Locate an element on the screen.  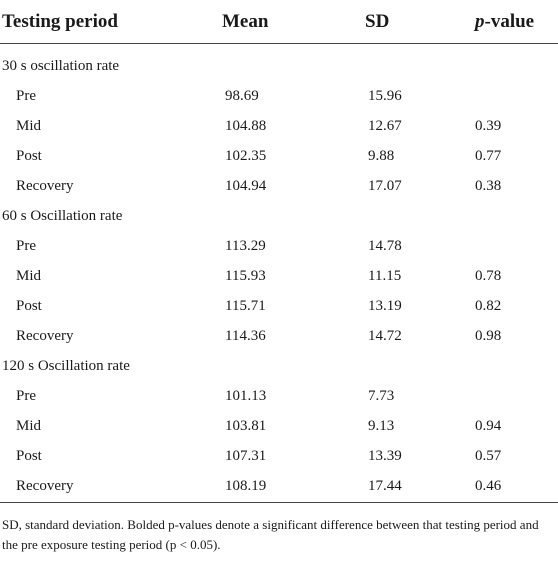
table-row: Pre 113.29 14.78 is located at coordinates (279, 246).